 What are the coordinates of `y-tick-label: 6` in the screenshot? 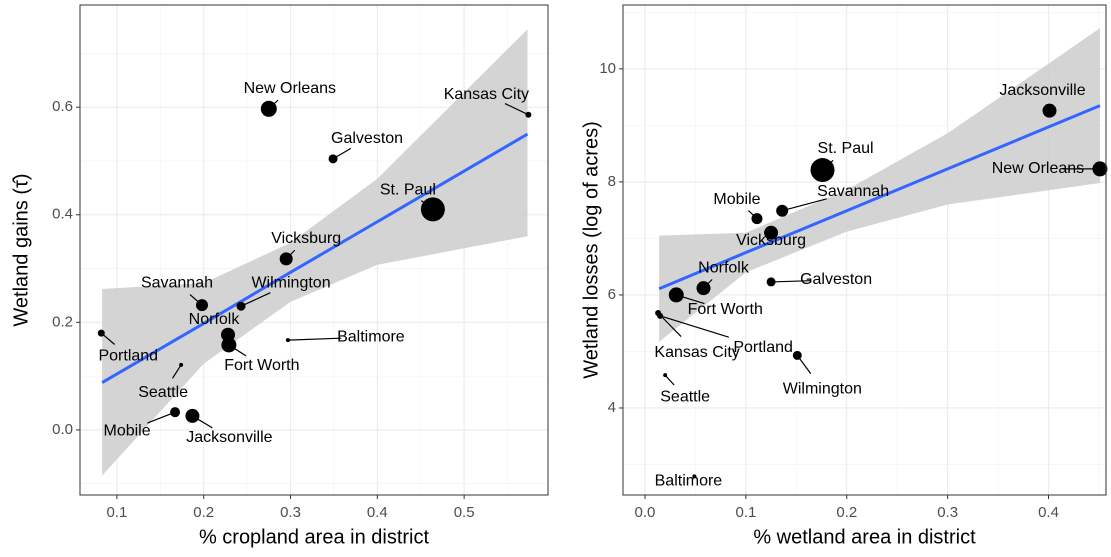 It's located at (612, 294).